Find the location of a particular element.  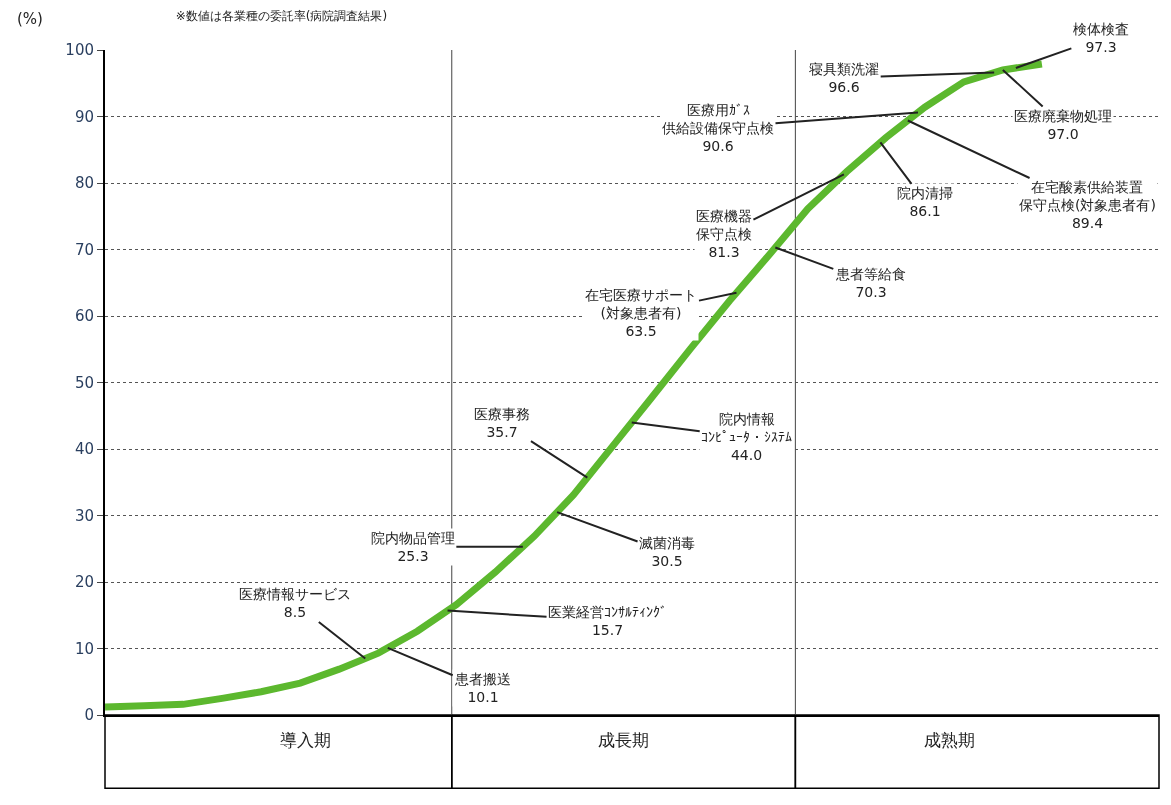

text: 導入期 is located at coordinates (305, 740).